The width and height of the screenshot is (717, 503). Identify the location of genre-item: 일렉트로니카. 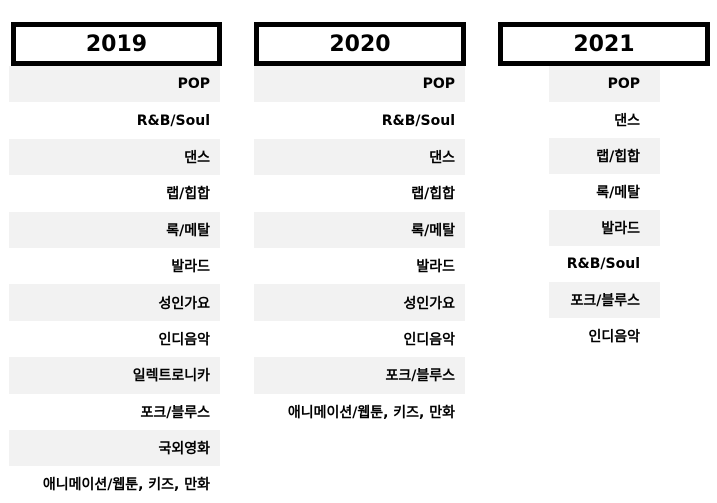
(114, 375).